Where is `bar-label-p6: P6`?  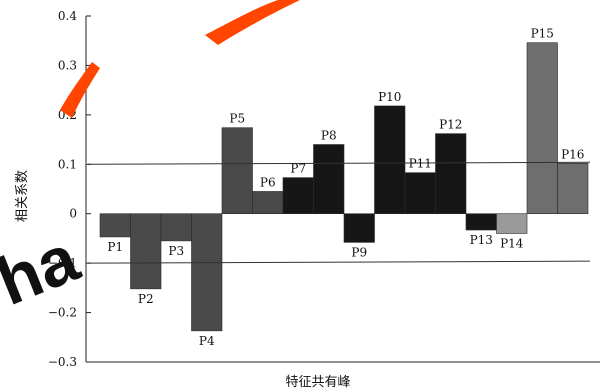
bar-label-p6: P6 is located at coordinates (268, 182).